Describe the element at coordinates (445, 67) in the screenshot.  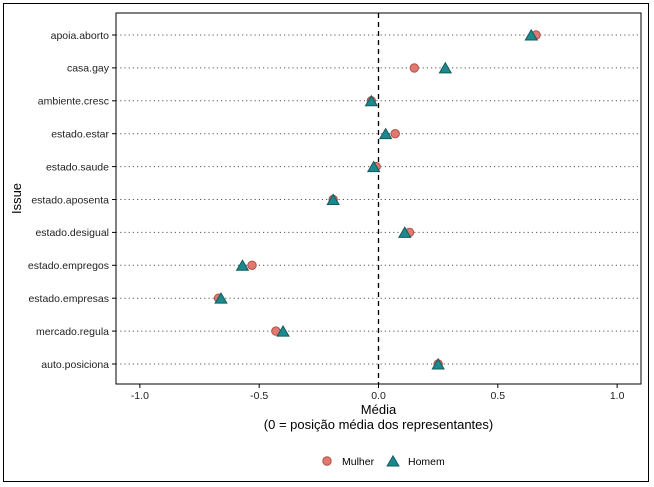
I see `marker-homem-casa-gay` at that location.